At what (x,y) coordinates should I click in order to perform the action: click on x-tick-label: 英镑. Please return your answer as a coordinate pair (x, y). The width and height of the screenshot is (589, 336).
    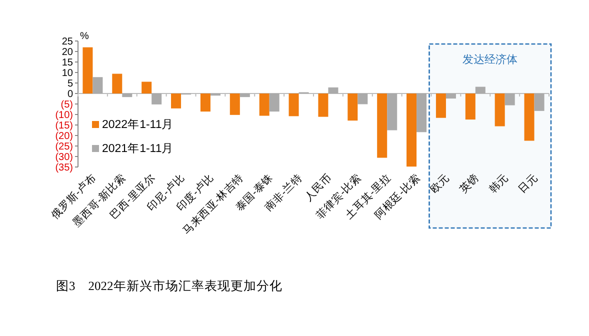
    Looking at the image, I should click on (469, 183).